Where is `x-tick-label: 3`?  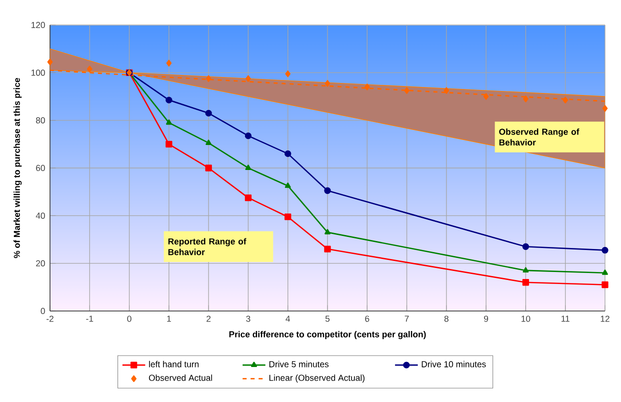
x-tick-label: 3 is located at coordinates (248, 319).